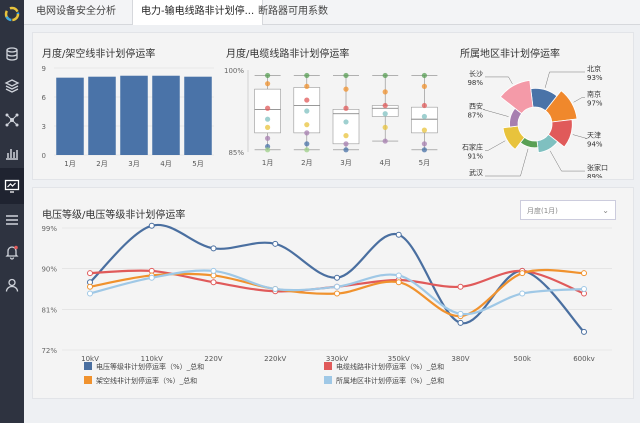 The height and width of the screenshot is (423, 640). What do you see at coordinates (595, 175) in the screenshot?
I see `rose-value-label: 89%` at bounding box center [595, 175].